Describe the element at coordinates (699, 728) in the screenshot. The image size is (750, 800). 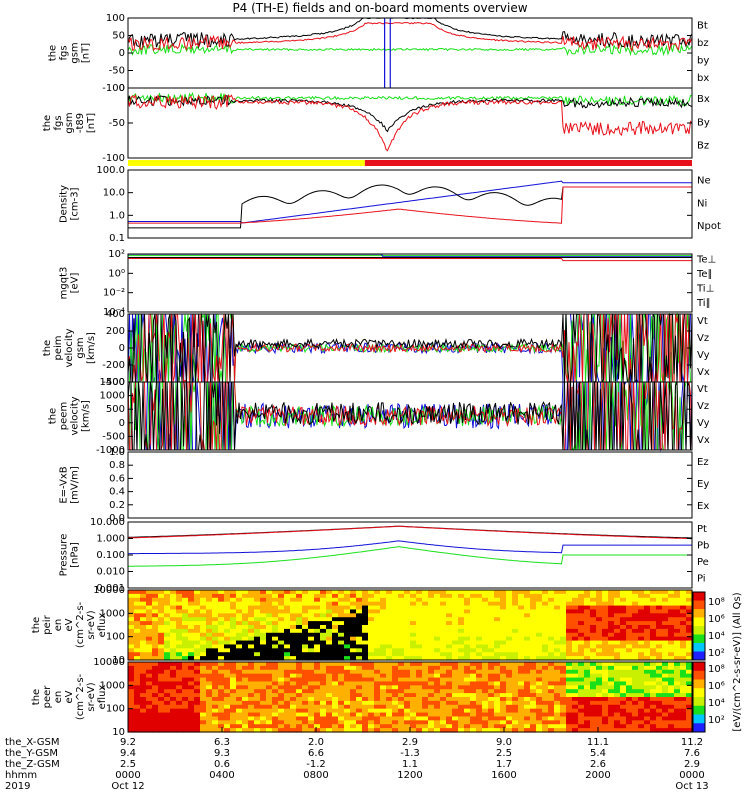
I see `colorbar-band` at that location.